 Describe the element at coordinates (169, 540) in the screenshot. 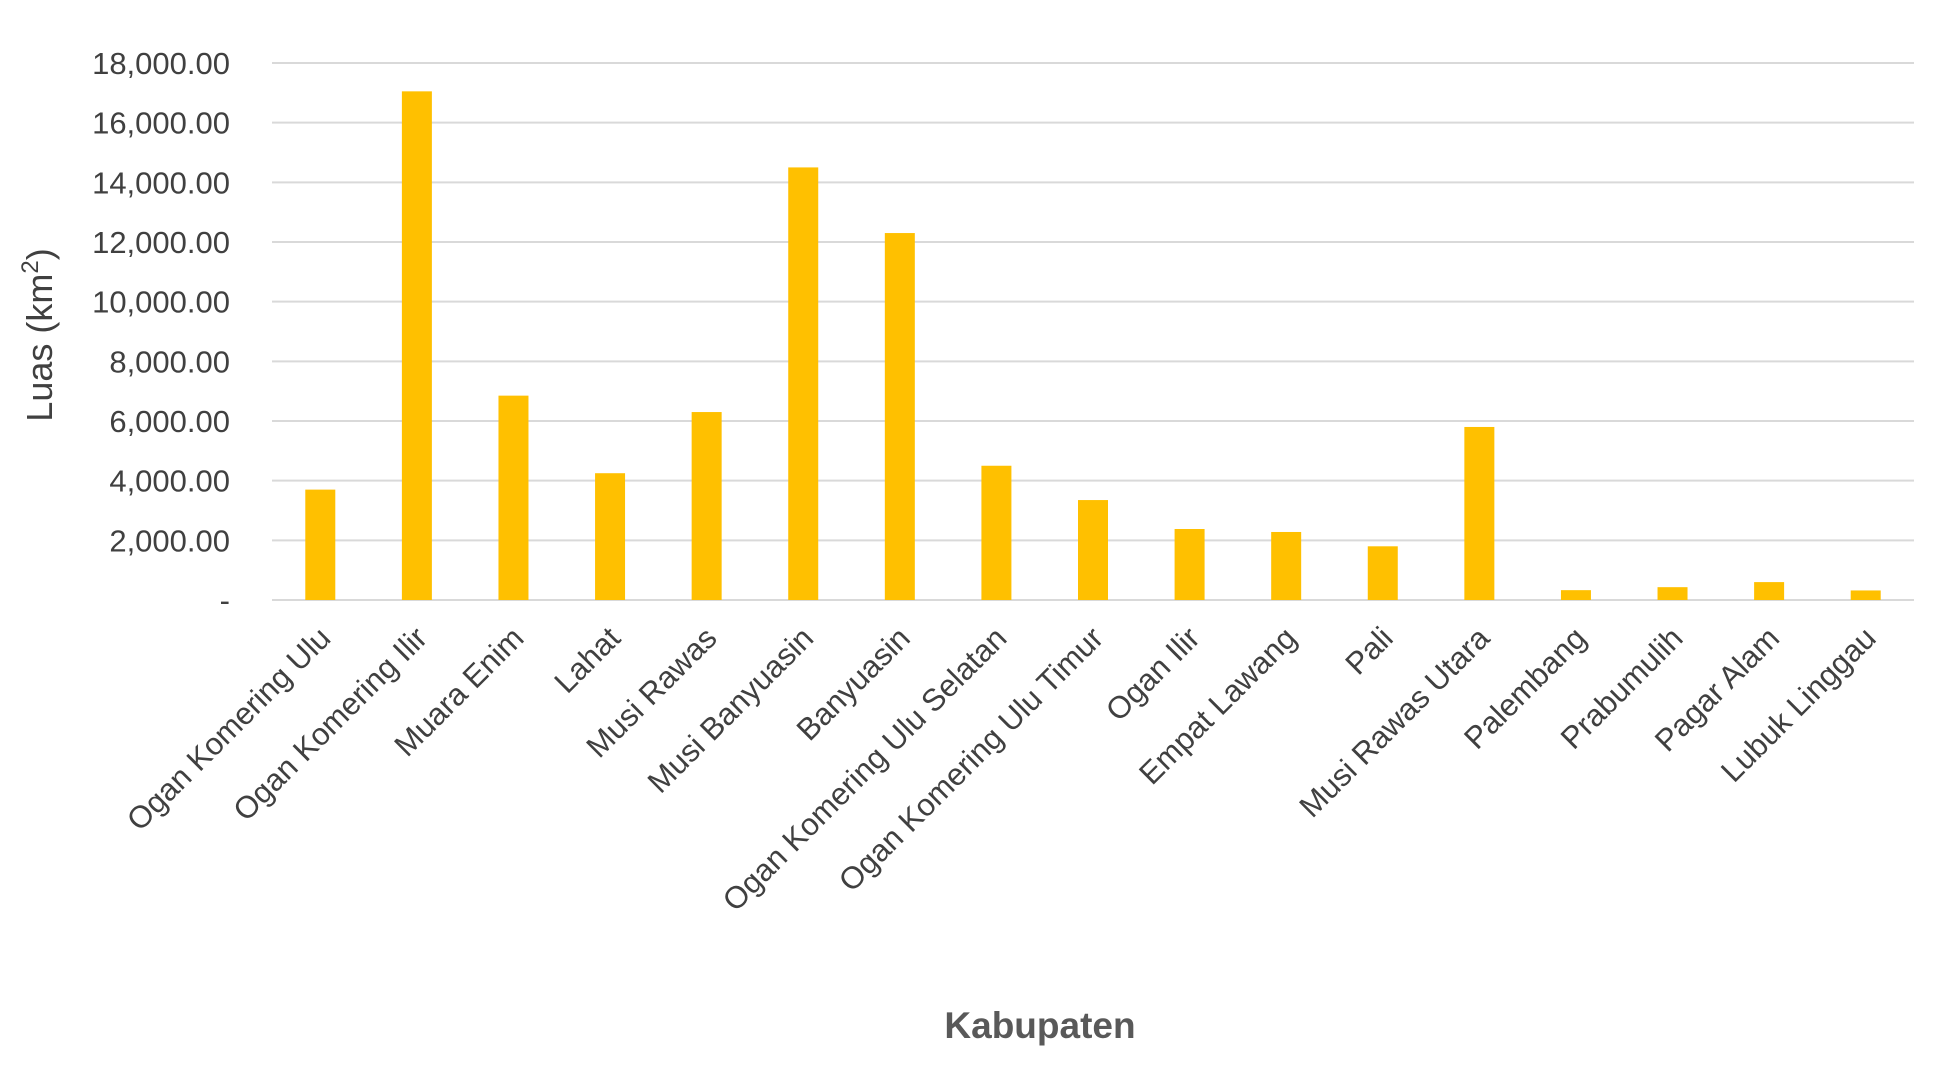

I see `y-tick-label: 2,000.00` at that location.